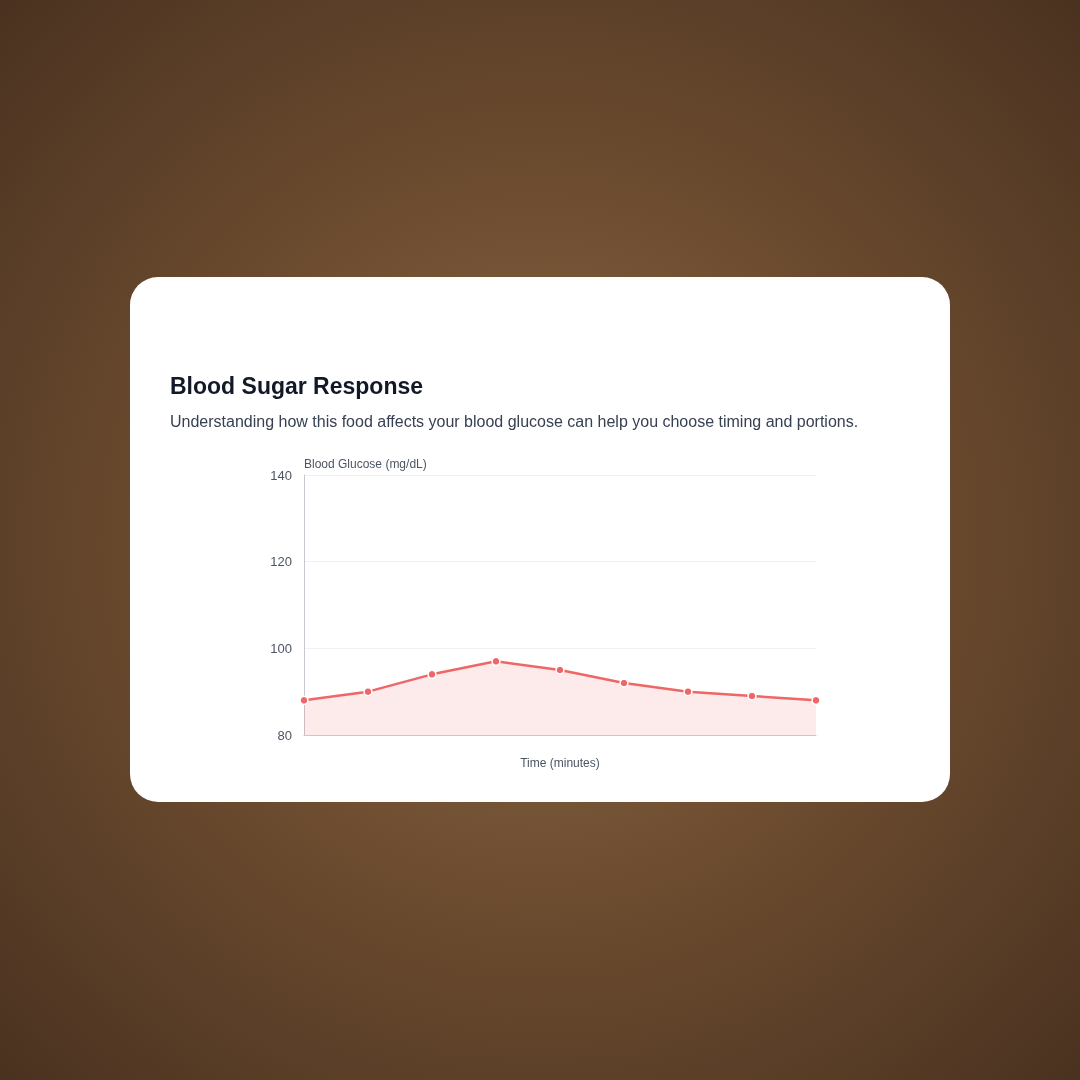 This screenshot has width=1080, height=1080. Describe the element at coordinates (281, 648) in the screenshot. I see `y-tick-label: 100` at that location.